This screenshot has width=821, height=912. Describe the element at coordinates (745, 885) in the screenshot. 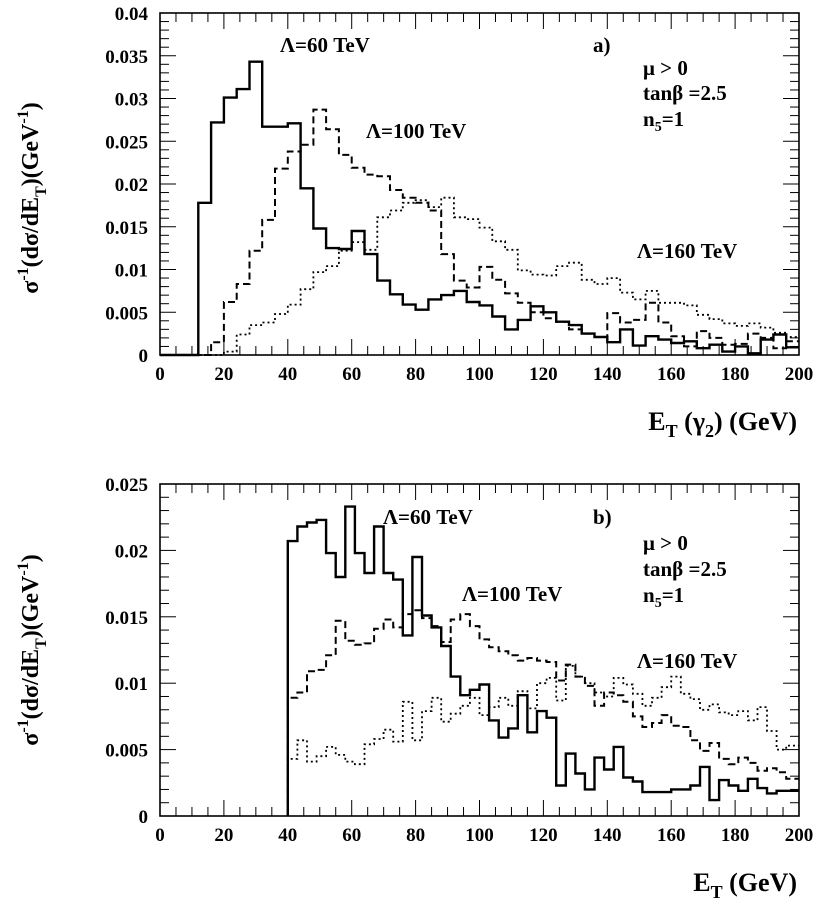

I see `x-axis-label-b: ET (GeV)` at that location.